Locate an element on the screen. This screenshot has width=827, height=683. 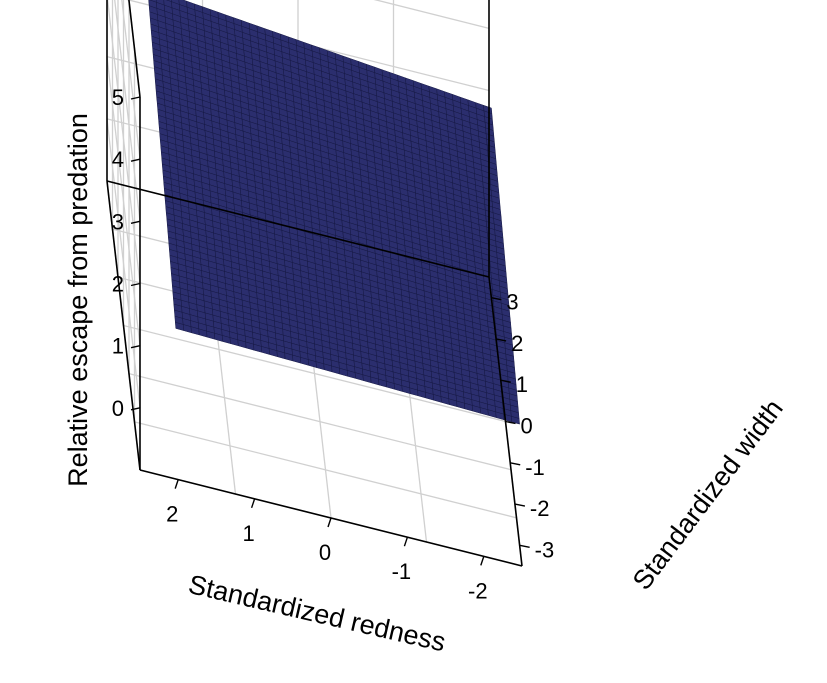
surface-cell is located at coordinates (515, 420).